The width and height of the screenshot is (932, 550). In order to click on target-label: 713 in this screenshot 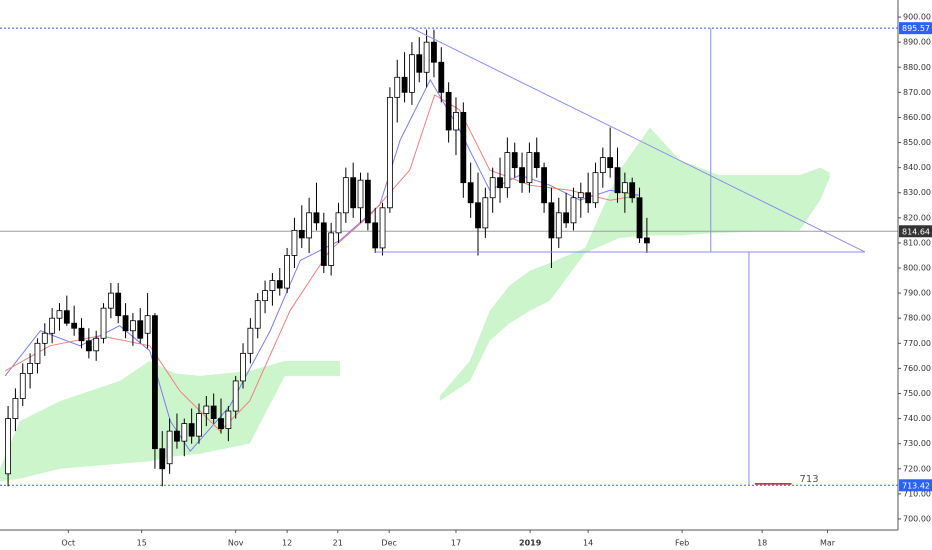, I will do `click(809, 479)`.